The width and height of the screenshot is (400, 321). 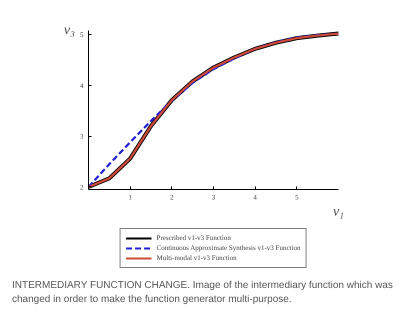 I want to click on y-axis-title: v₃, so click(x=70, y=30).